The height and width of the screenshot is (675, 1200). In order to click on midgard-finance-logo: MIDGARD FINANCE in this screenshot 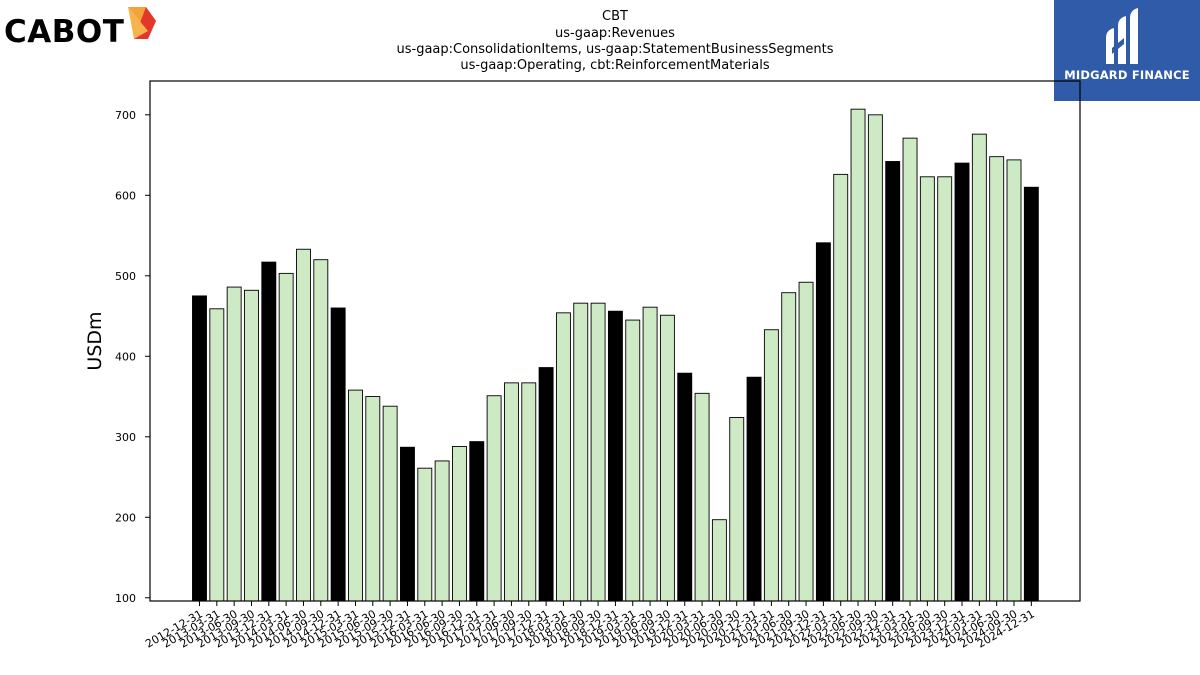, I will do `click(1127, 50)`.